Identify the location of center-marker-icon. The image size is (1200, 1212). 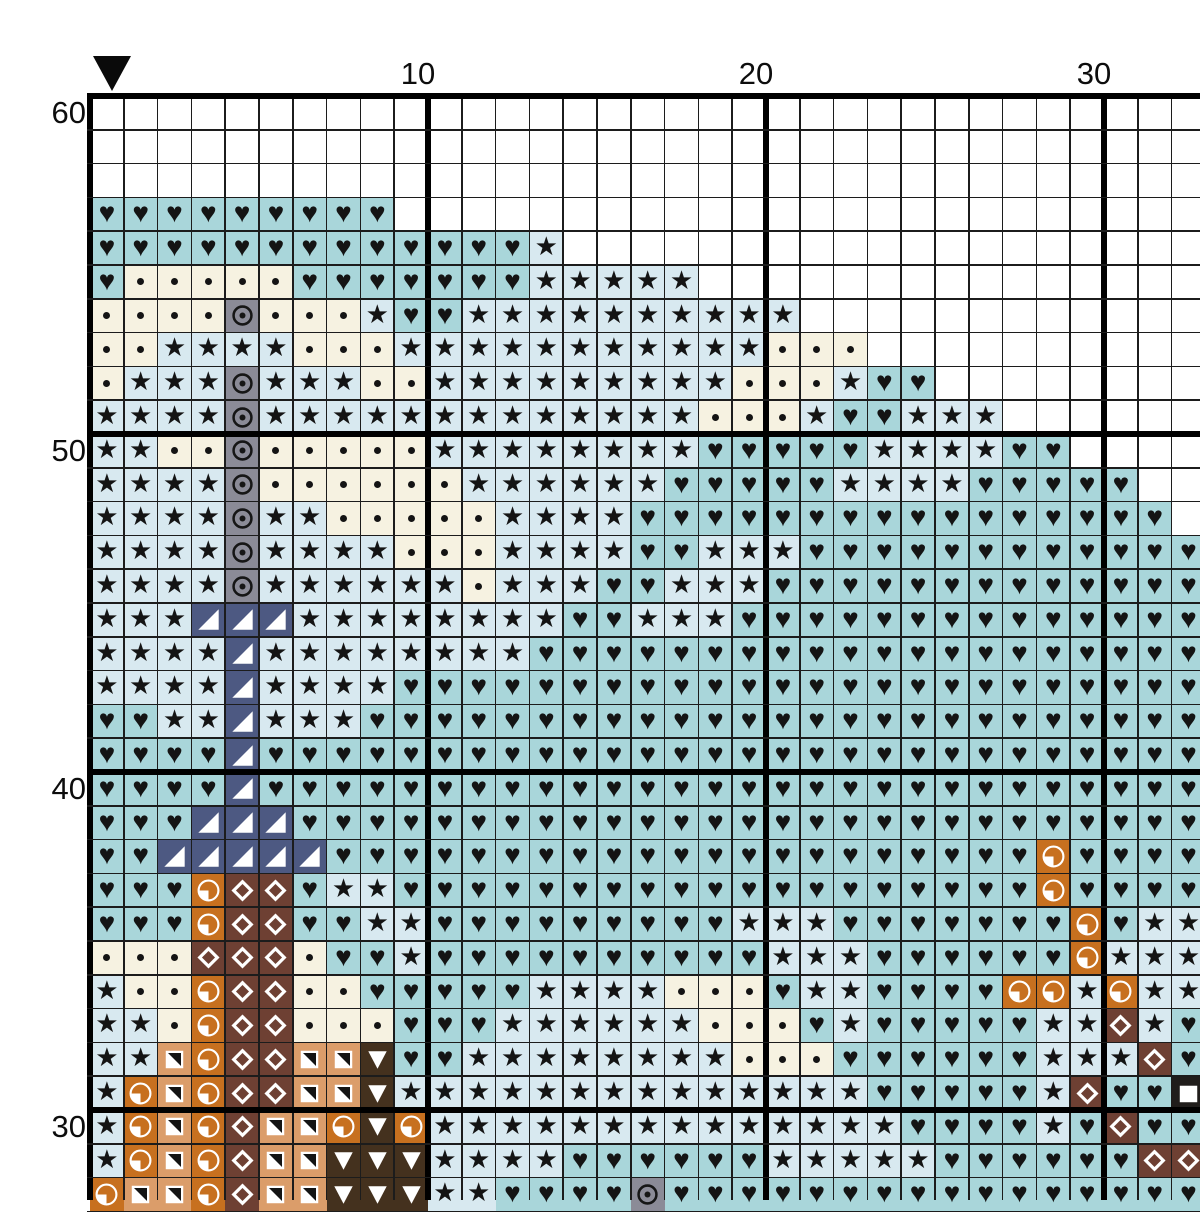
(112, 73).